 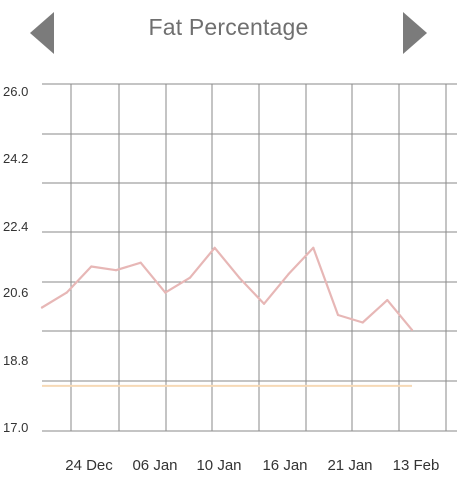 I want to click on previous-button, so click(x=42, y=33).